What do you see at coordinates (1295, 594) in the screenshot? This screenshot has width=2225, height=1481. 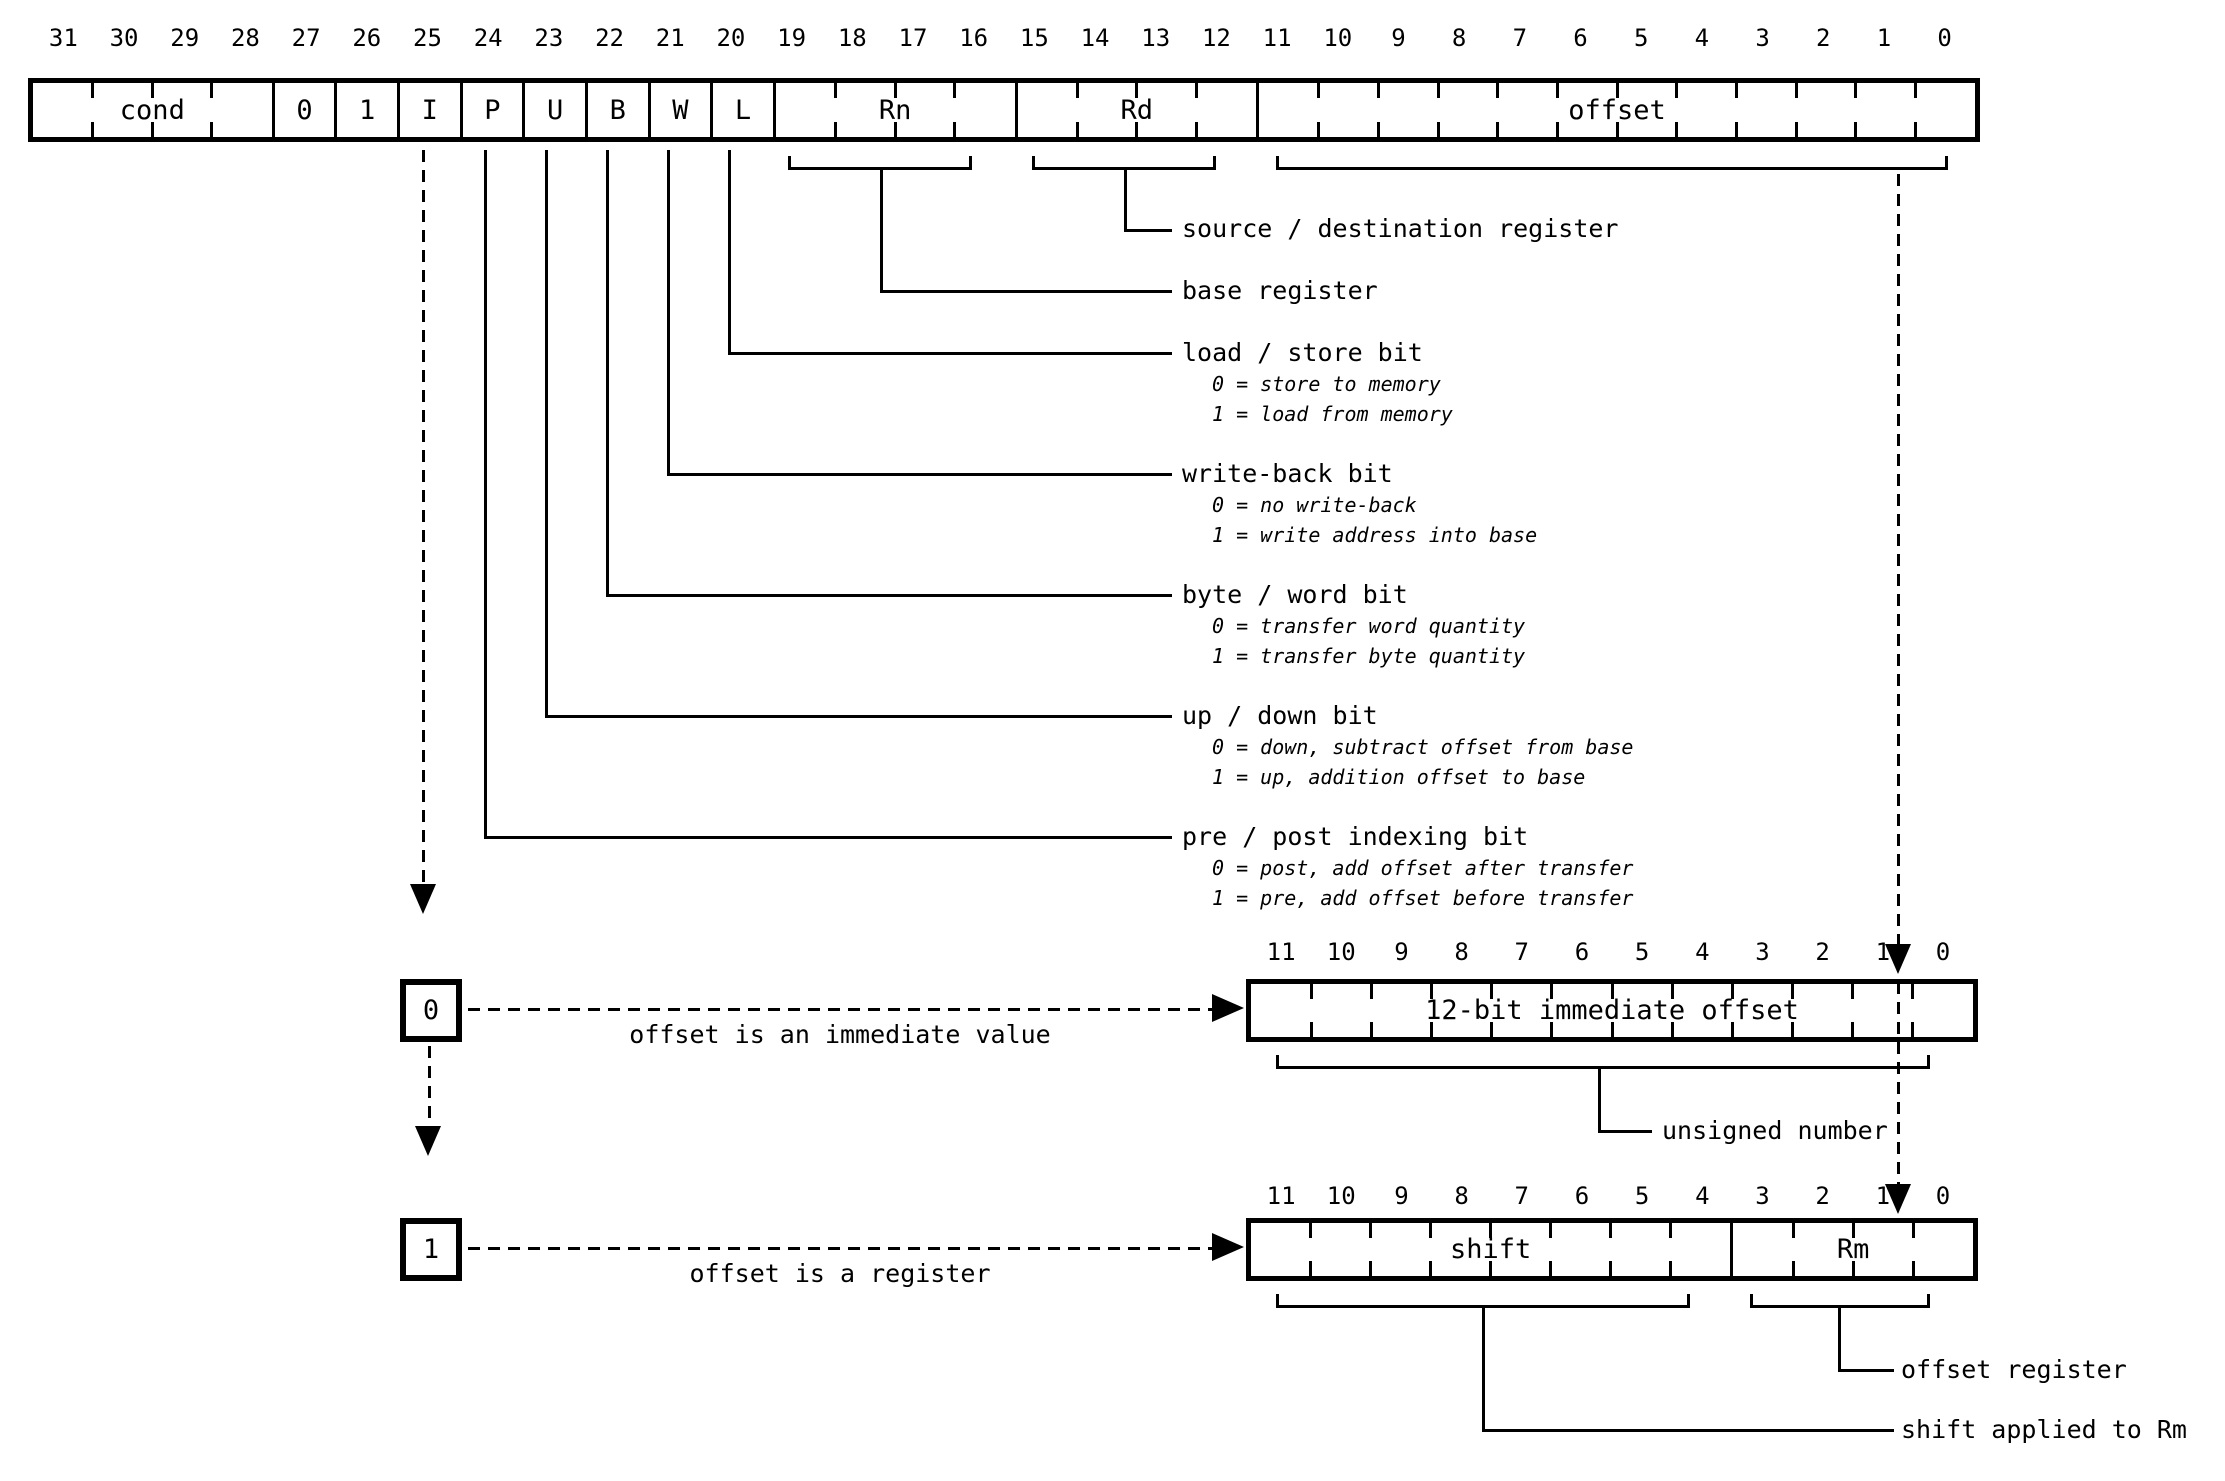 I see `label-byte-word-bit: byte / word bit` at bounding box center [1295, 594].